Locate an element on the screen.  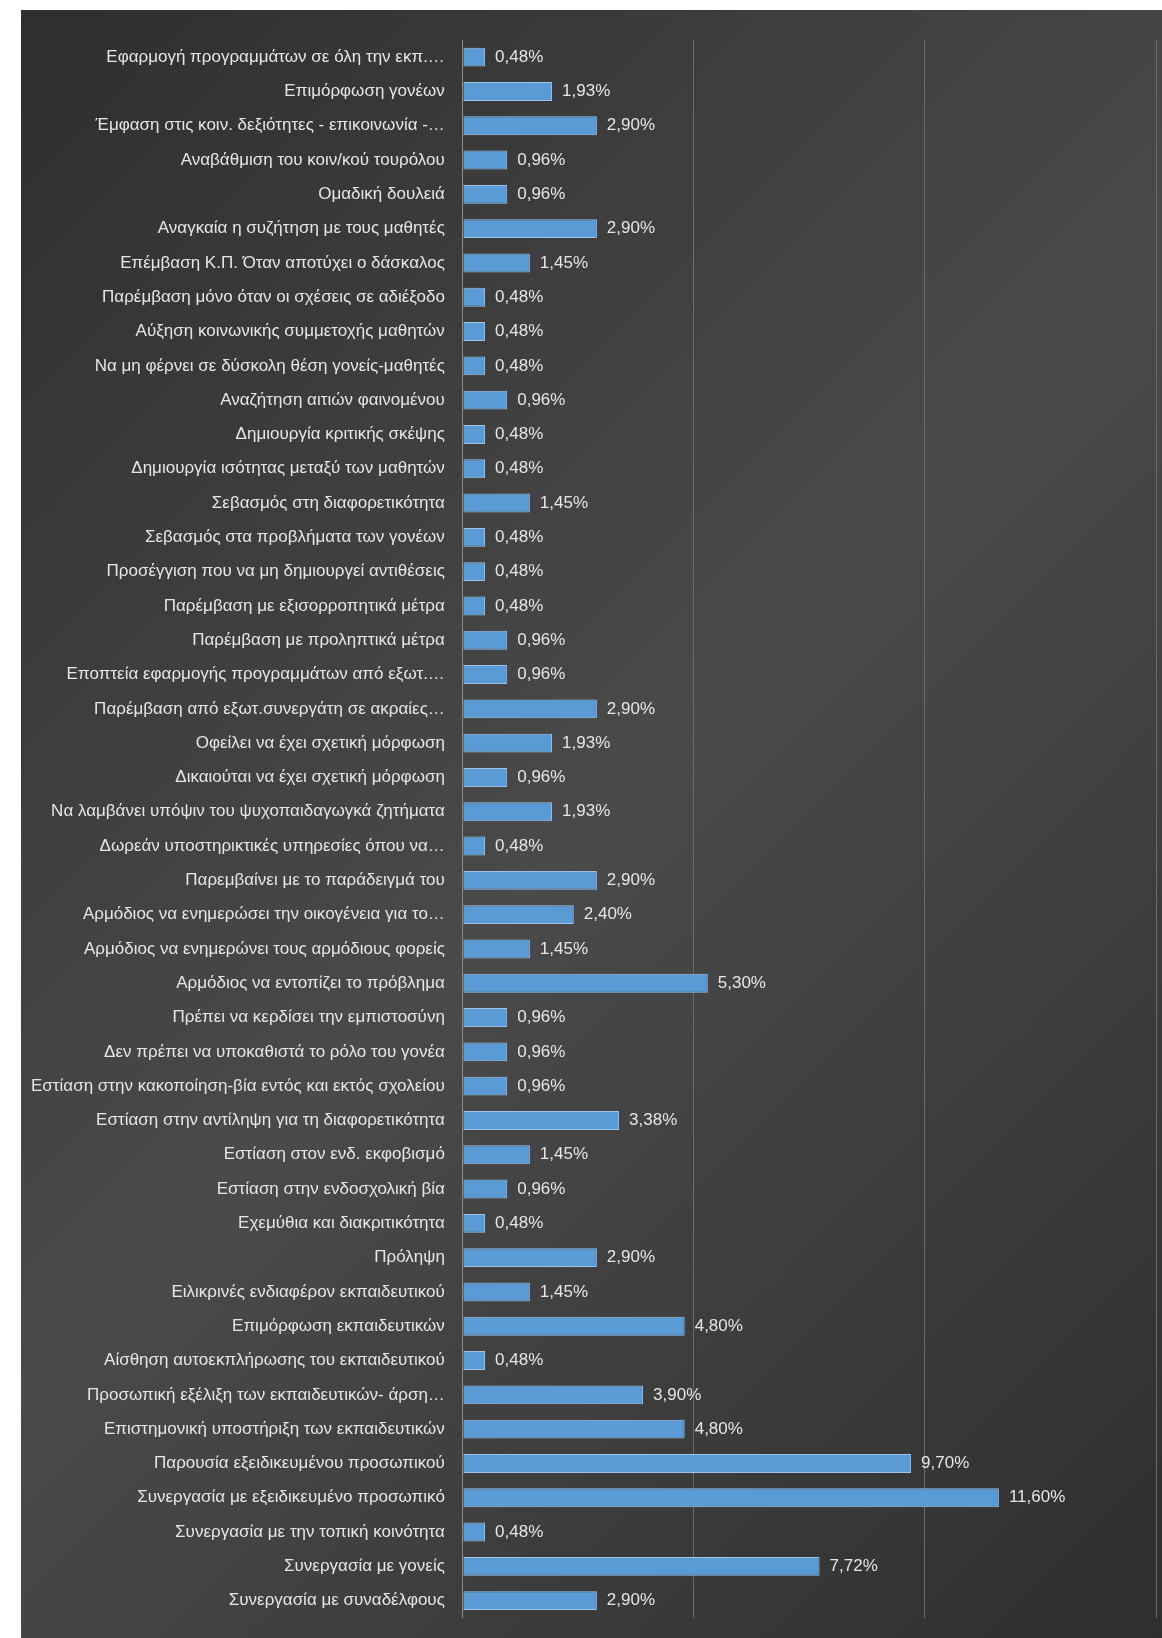
data-label: 3,90% is located at coordinates (677, 1394).